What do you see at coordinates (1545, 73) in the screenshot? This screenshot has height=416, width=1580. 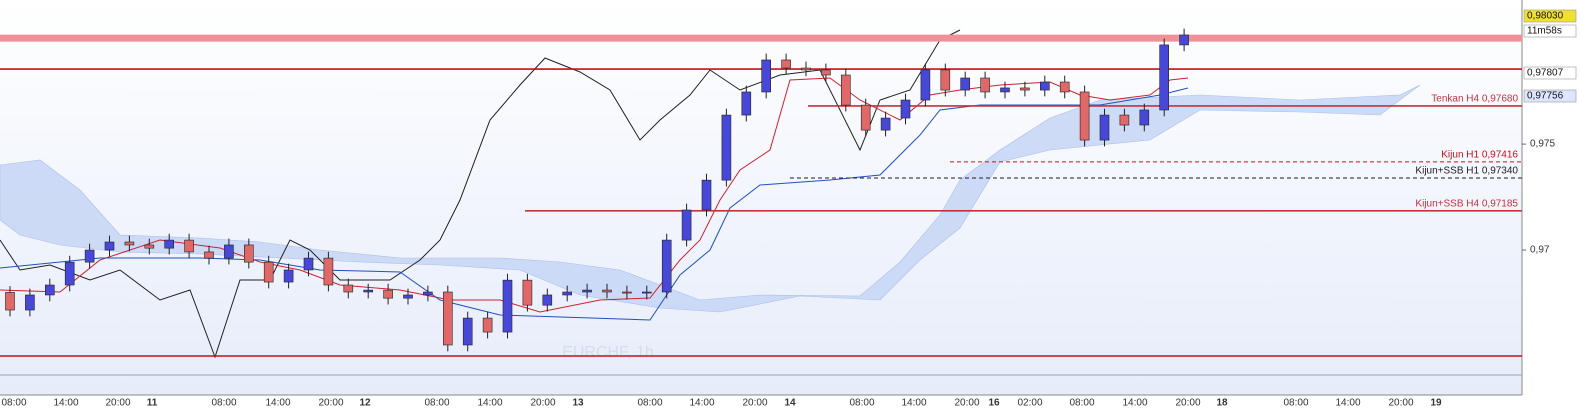 I see `price-tag-label: 0,97807` at bounding box center [1545, 73].